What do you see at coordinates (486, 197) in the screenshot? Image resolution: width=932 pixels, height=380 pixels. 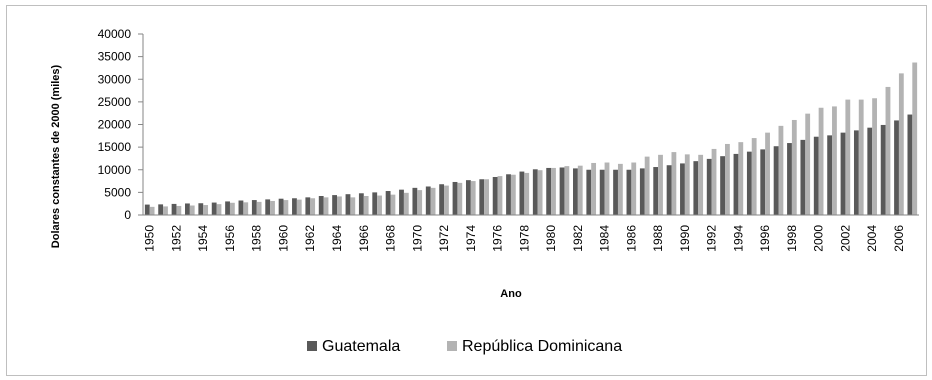 I see `bar-republica-dominicana-1975` at bounding box center [486, 197].